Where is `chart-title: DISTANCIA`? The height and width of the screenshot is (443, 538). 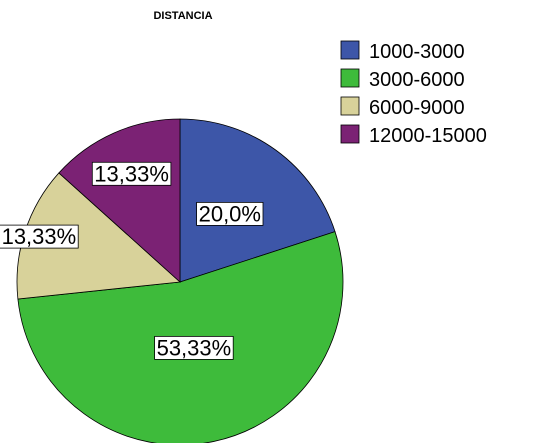 chart-title: DISTANCIA is located at coordinates (182, 16).